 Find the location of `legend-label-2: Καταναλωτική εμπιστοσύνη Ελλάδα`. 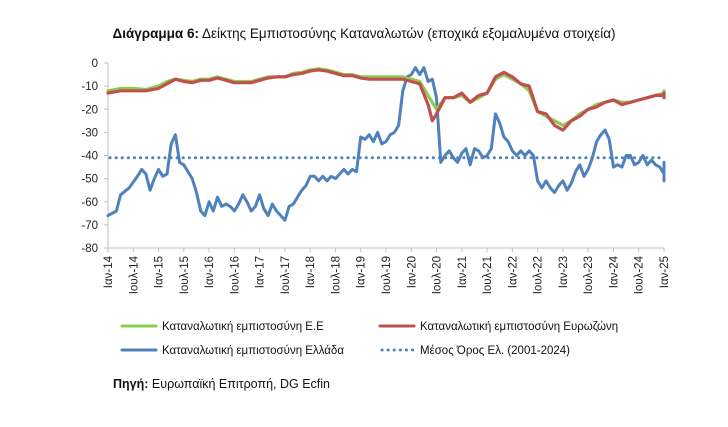

legend-label-2: Καταναλωτική εμπιστοσύνη Ελλάδα is located at coordinates (253, 351).